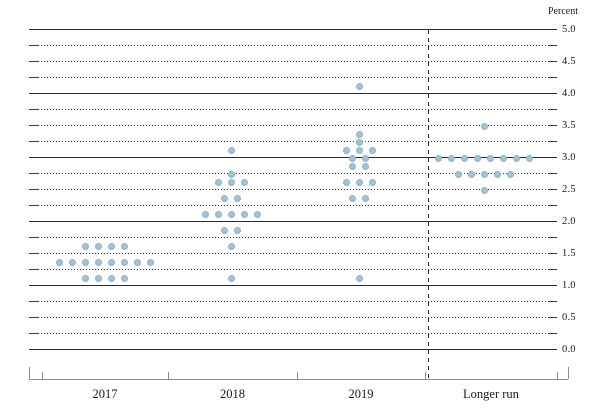  I want to click on x-axis-baseline, so click(298, 379).